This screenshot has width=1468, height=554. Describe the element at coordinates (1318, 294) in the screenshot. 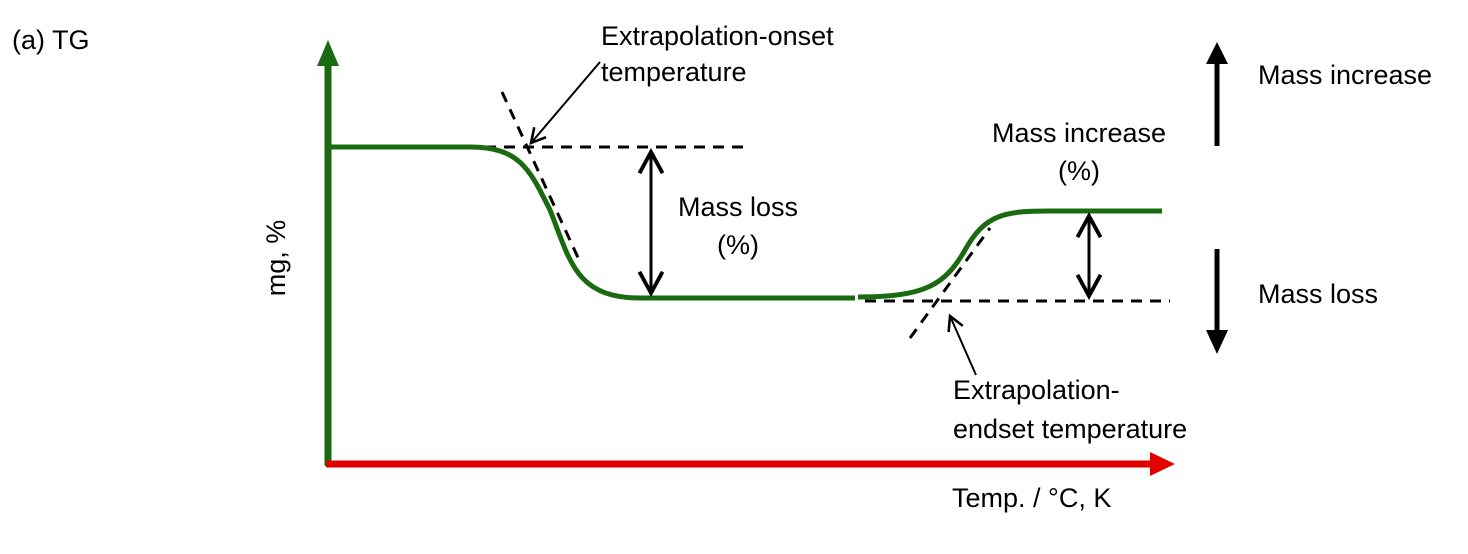

I see `legend-mass-loss-label: Mass loss` at that location.